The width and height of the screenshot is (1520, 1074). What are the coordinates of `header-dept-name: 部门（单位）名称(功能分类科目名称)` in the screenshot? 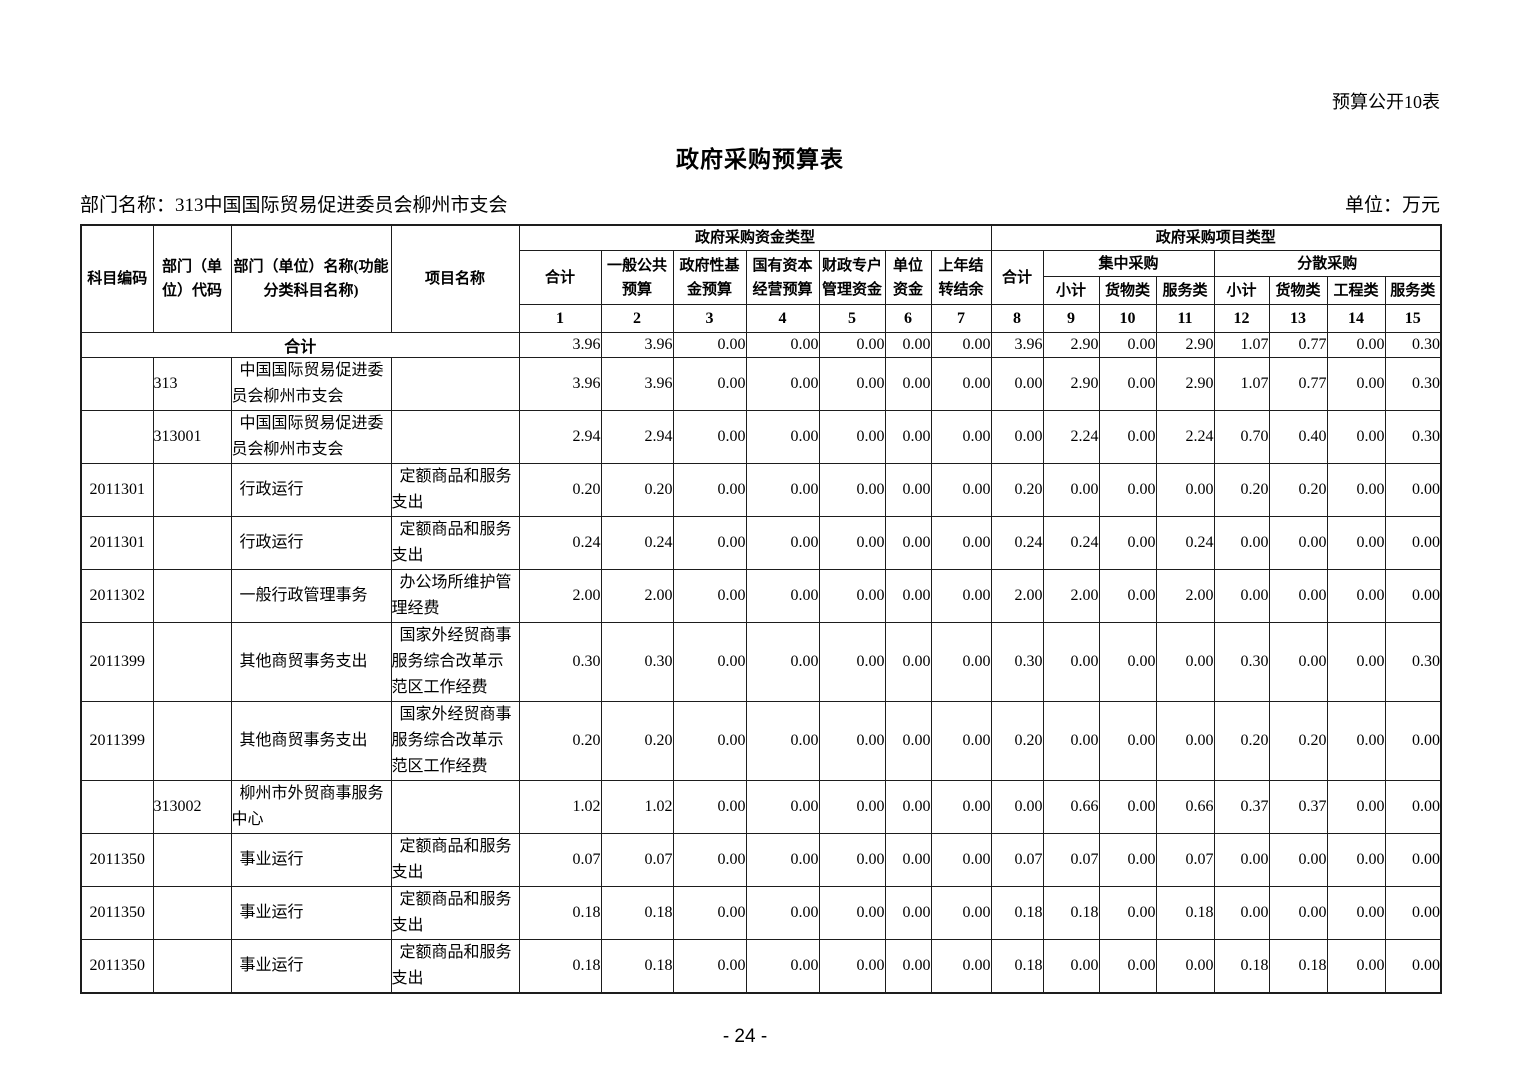 It's located at (311, 278).